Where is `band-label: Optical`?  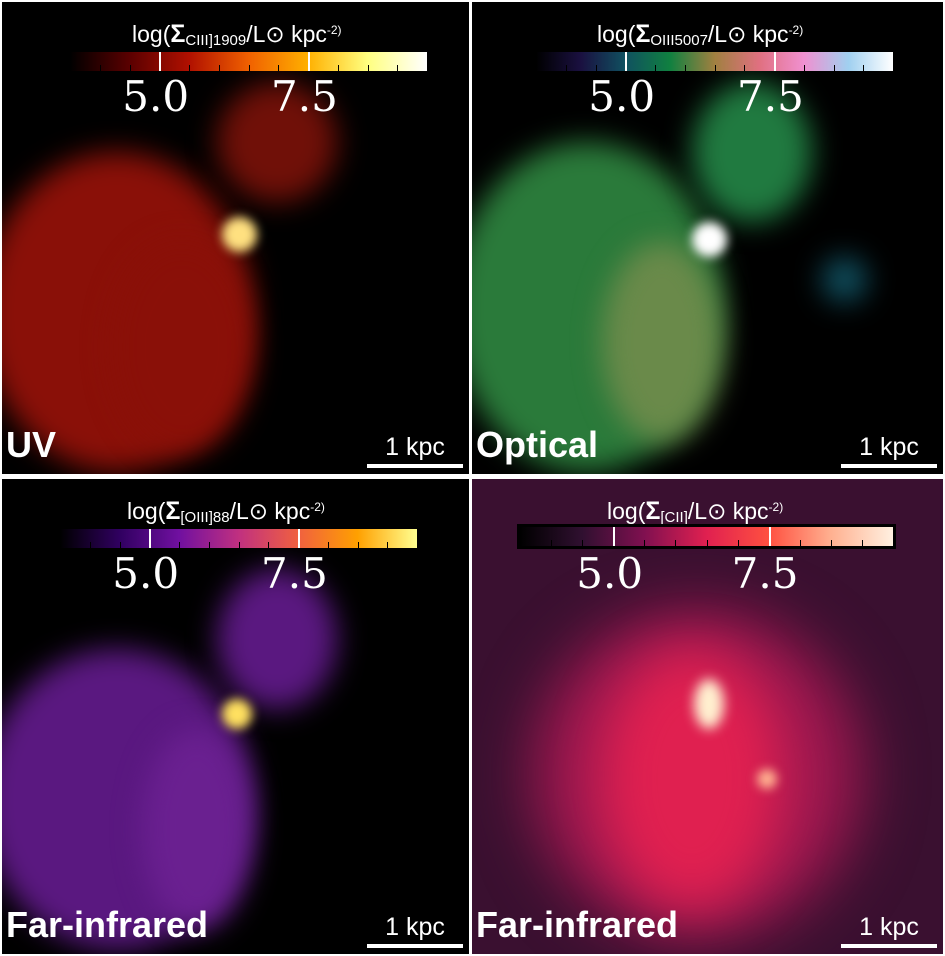
band-label: Optical is located at coordinates (537, 444).